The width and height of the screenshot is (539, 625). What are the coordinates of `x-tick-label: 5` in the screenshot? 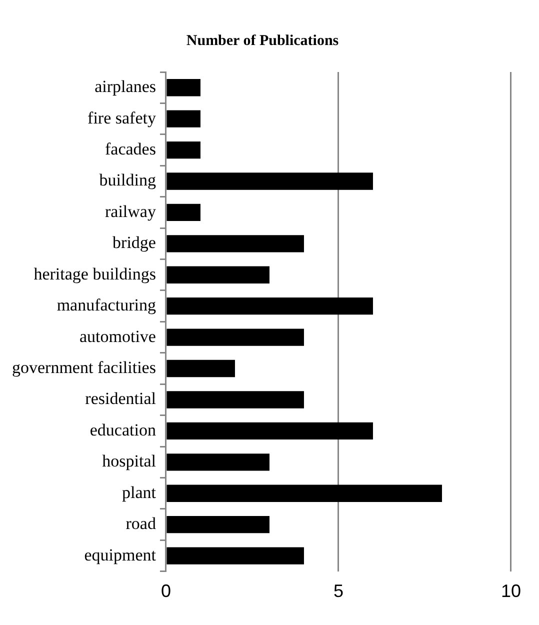 It's located at (338, 591).